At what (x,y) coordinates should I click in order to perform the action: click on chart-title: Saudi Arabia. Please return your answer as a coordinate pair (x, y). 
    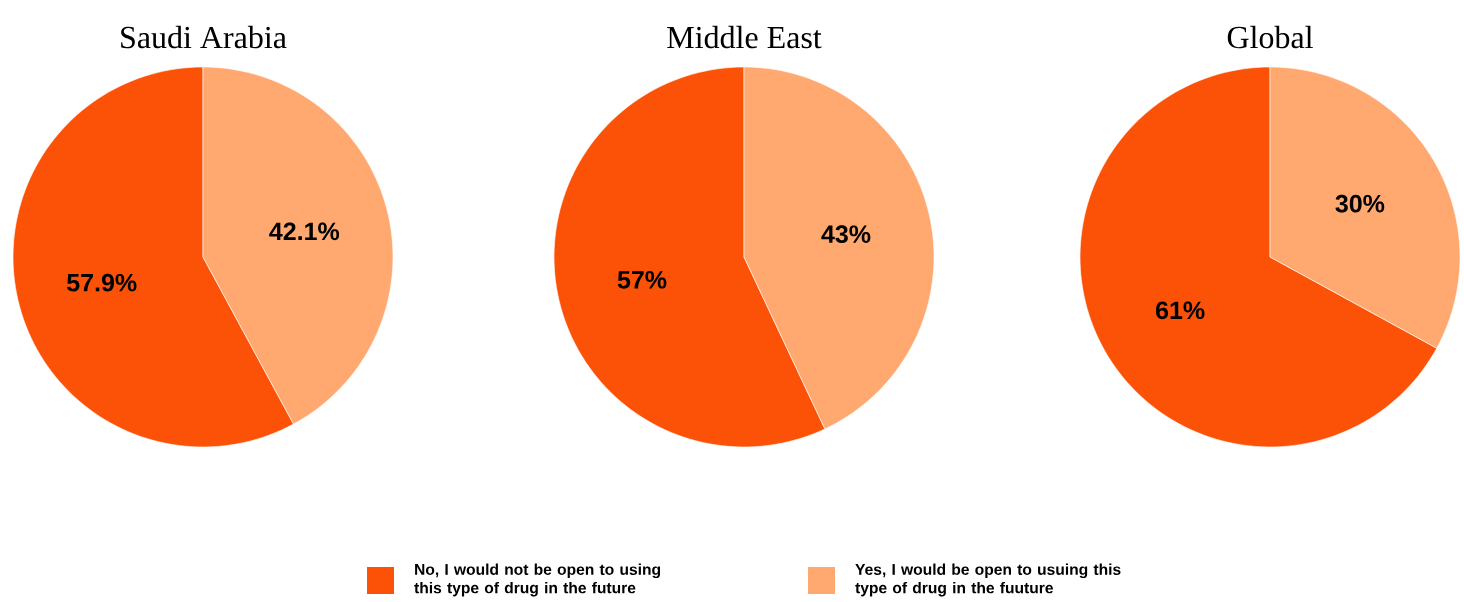
    Looking at the image, I should click on (204, 37).